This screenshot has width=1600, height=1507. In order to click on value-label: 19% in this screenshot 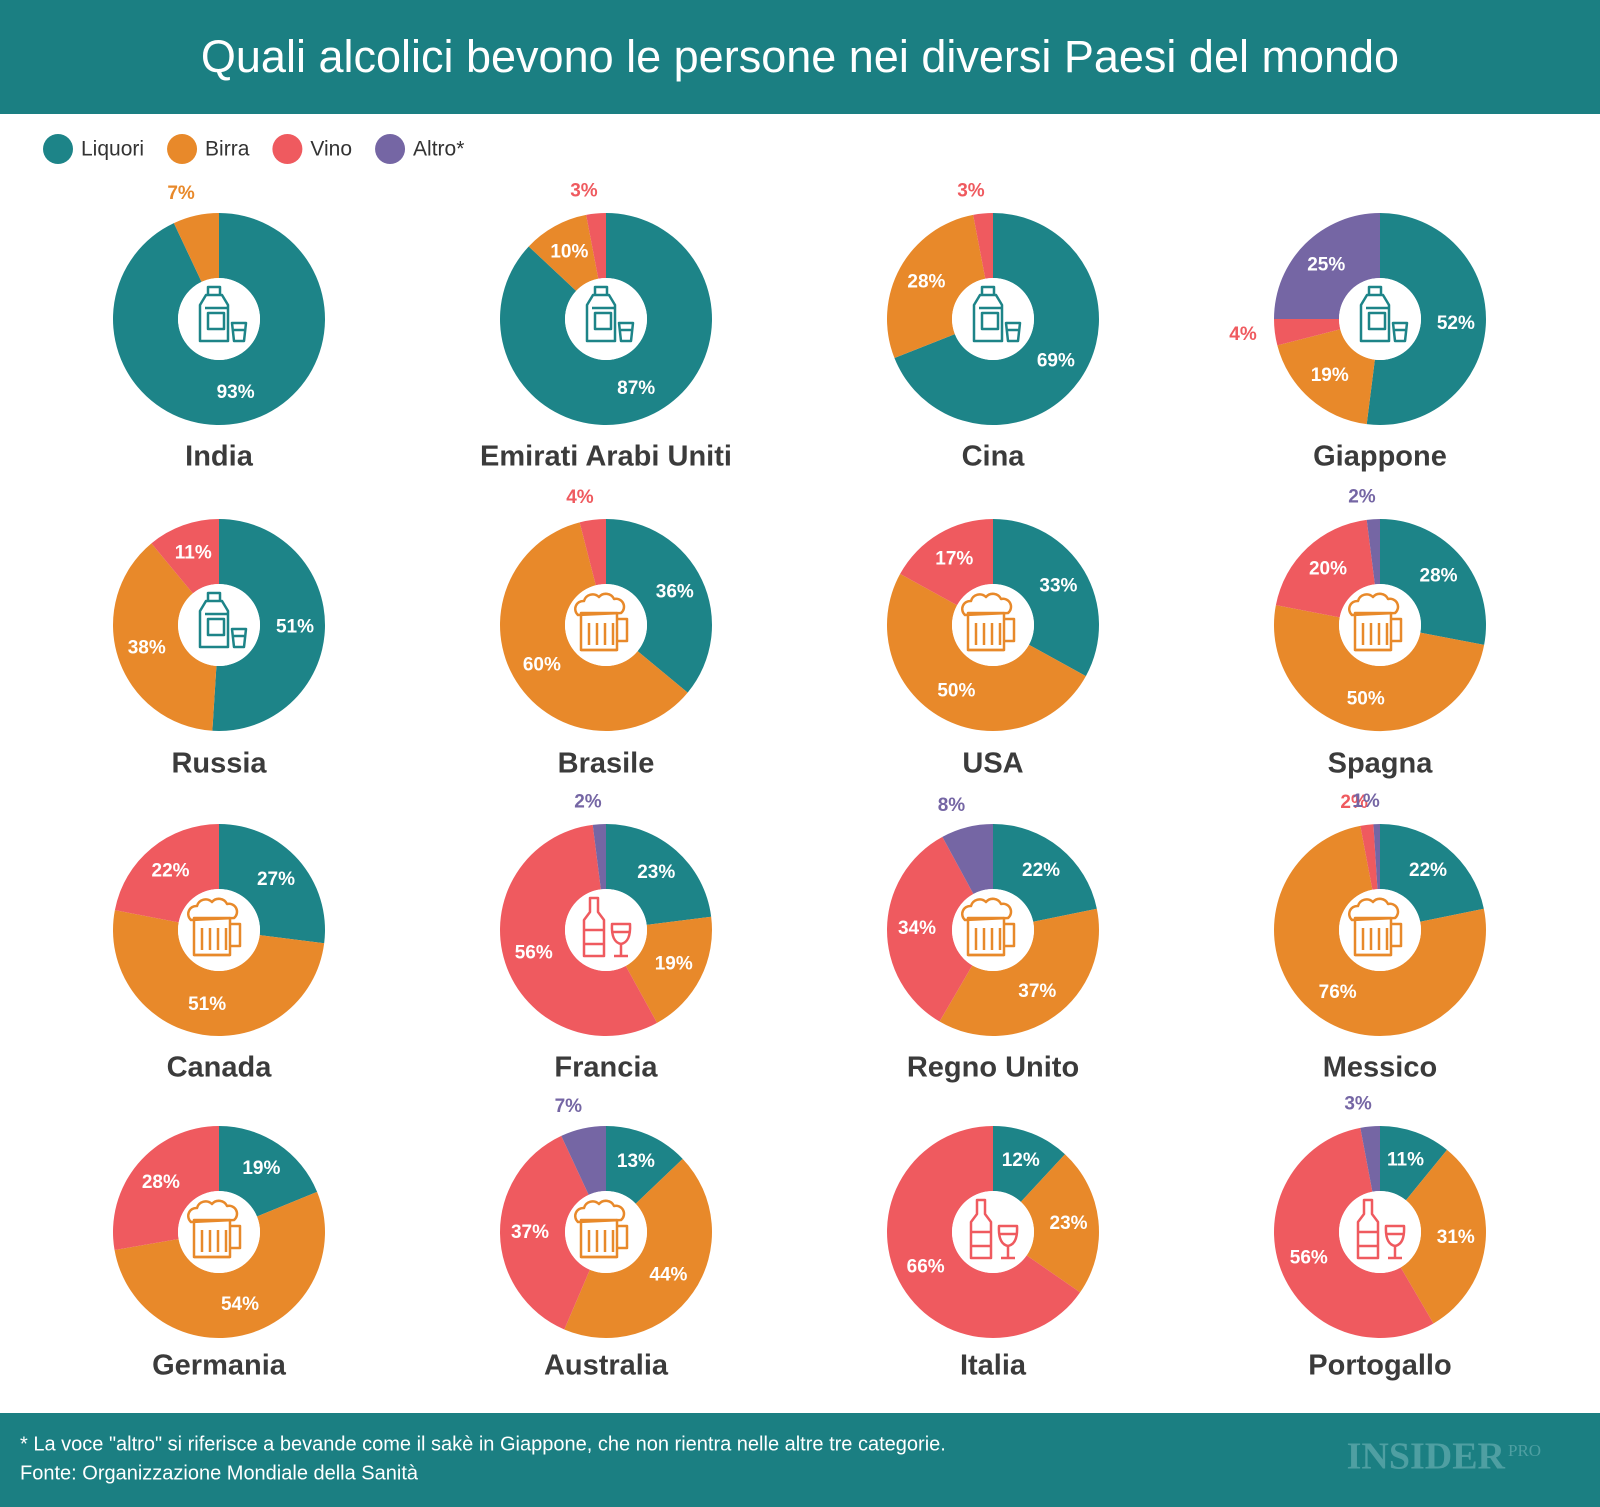, I will do `click(261, 1168)`.